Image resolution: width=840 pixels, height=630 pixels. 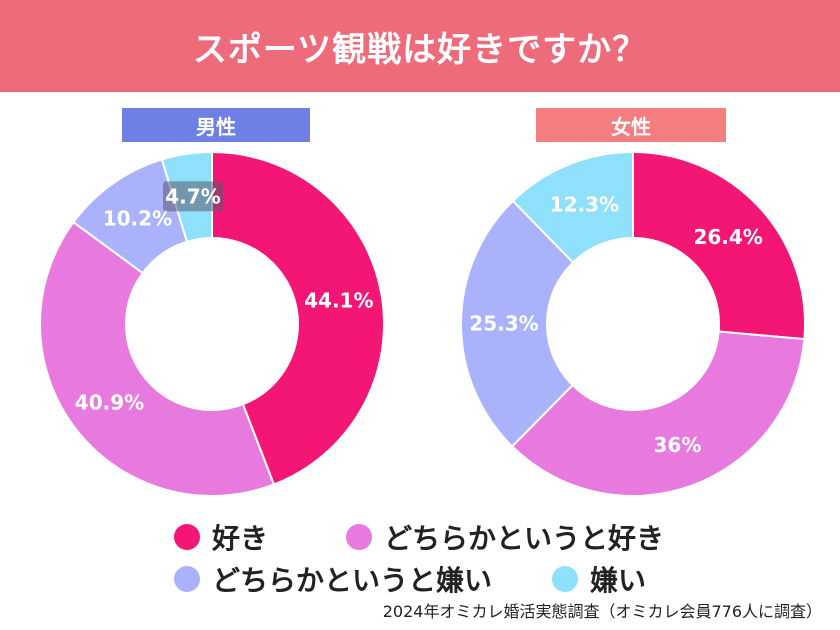 I want to click on slice-somewhat-dislike, so click(x=517, y=323).